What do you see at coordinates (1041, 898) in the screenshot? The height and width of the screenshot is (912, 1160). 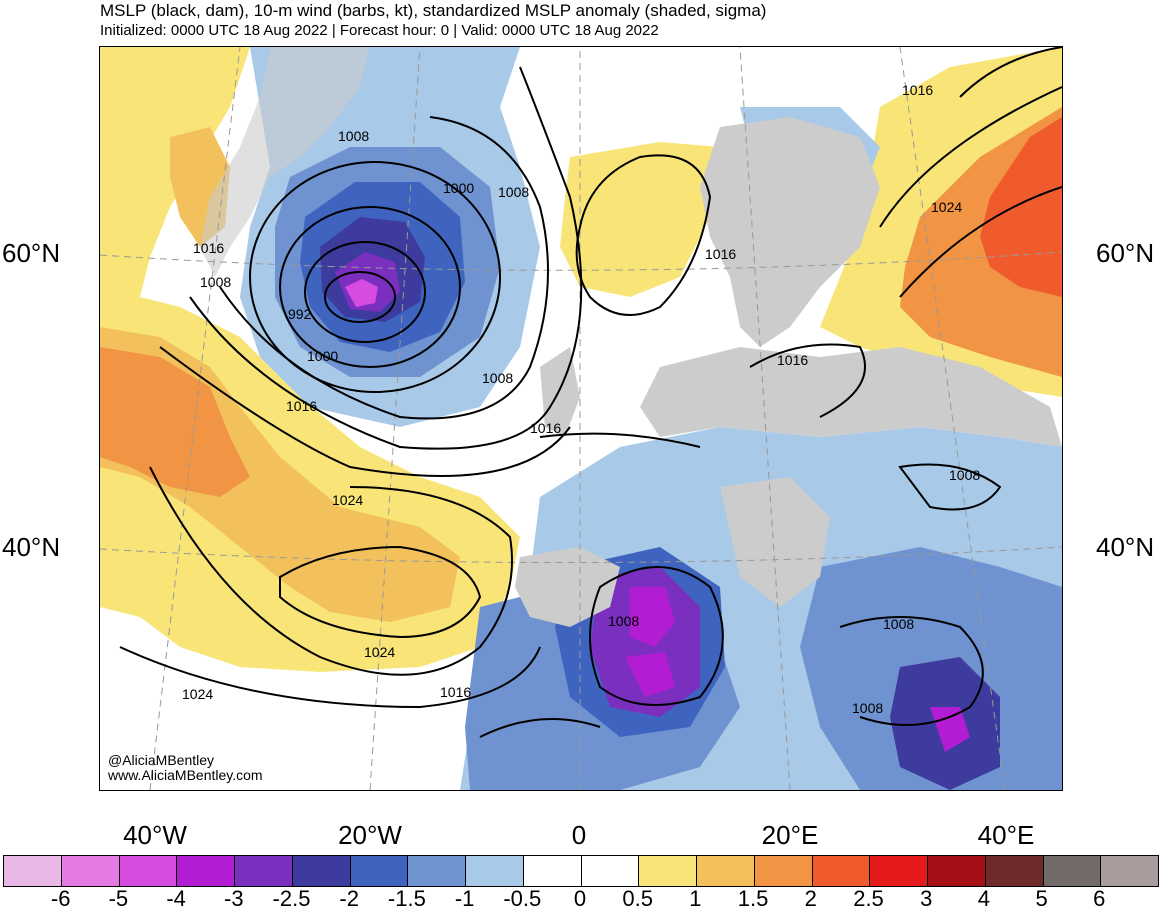 I see `colorbar-tick-label: 5` at bounding box center [1041, 898].